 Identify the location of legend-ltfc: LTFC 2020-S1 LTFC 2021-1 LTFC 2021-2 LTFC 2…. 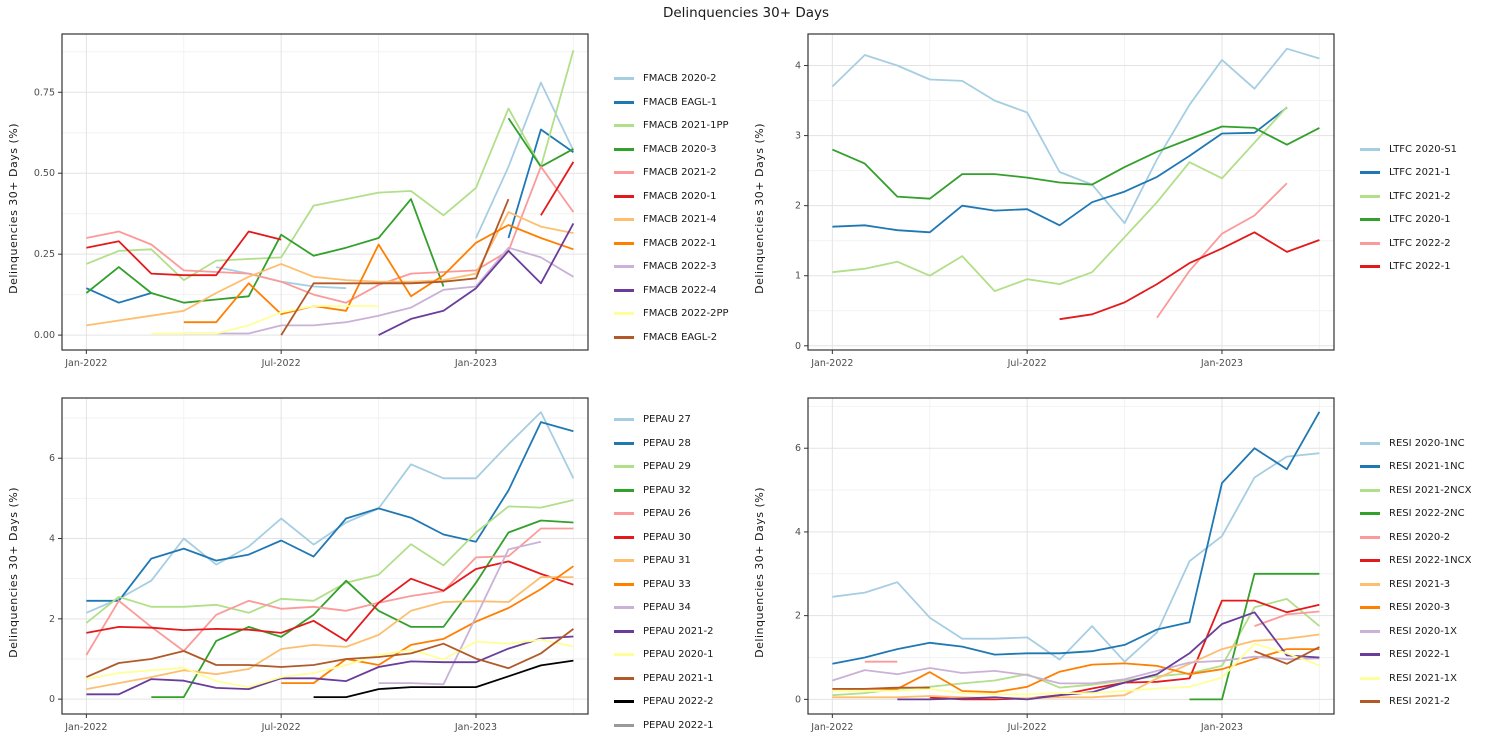
(1418, 208).